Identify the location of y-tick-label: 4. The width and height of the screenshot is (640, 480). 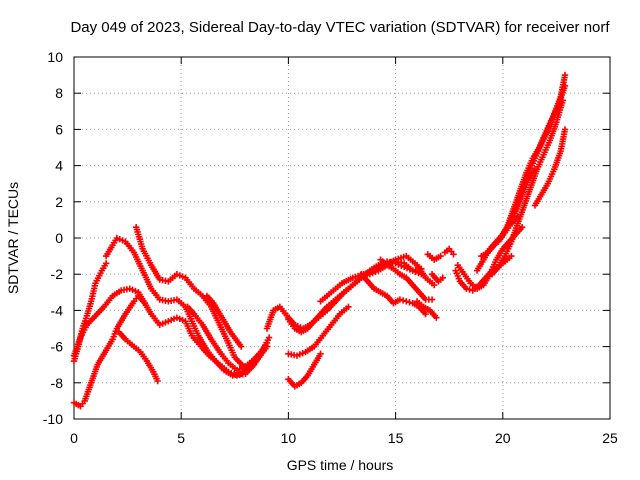
(59, 166).